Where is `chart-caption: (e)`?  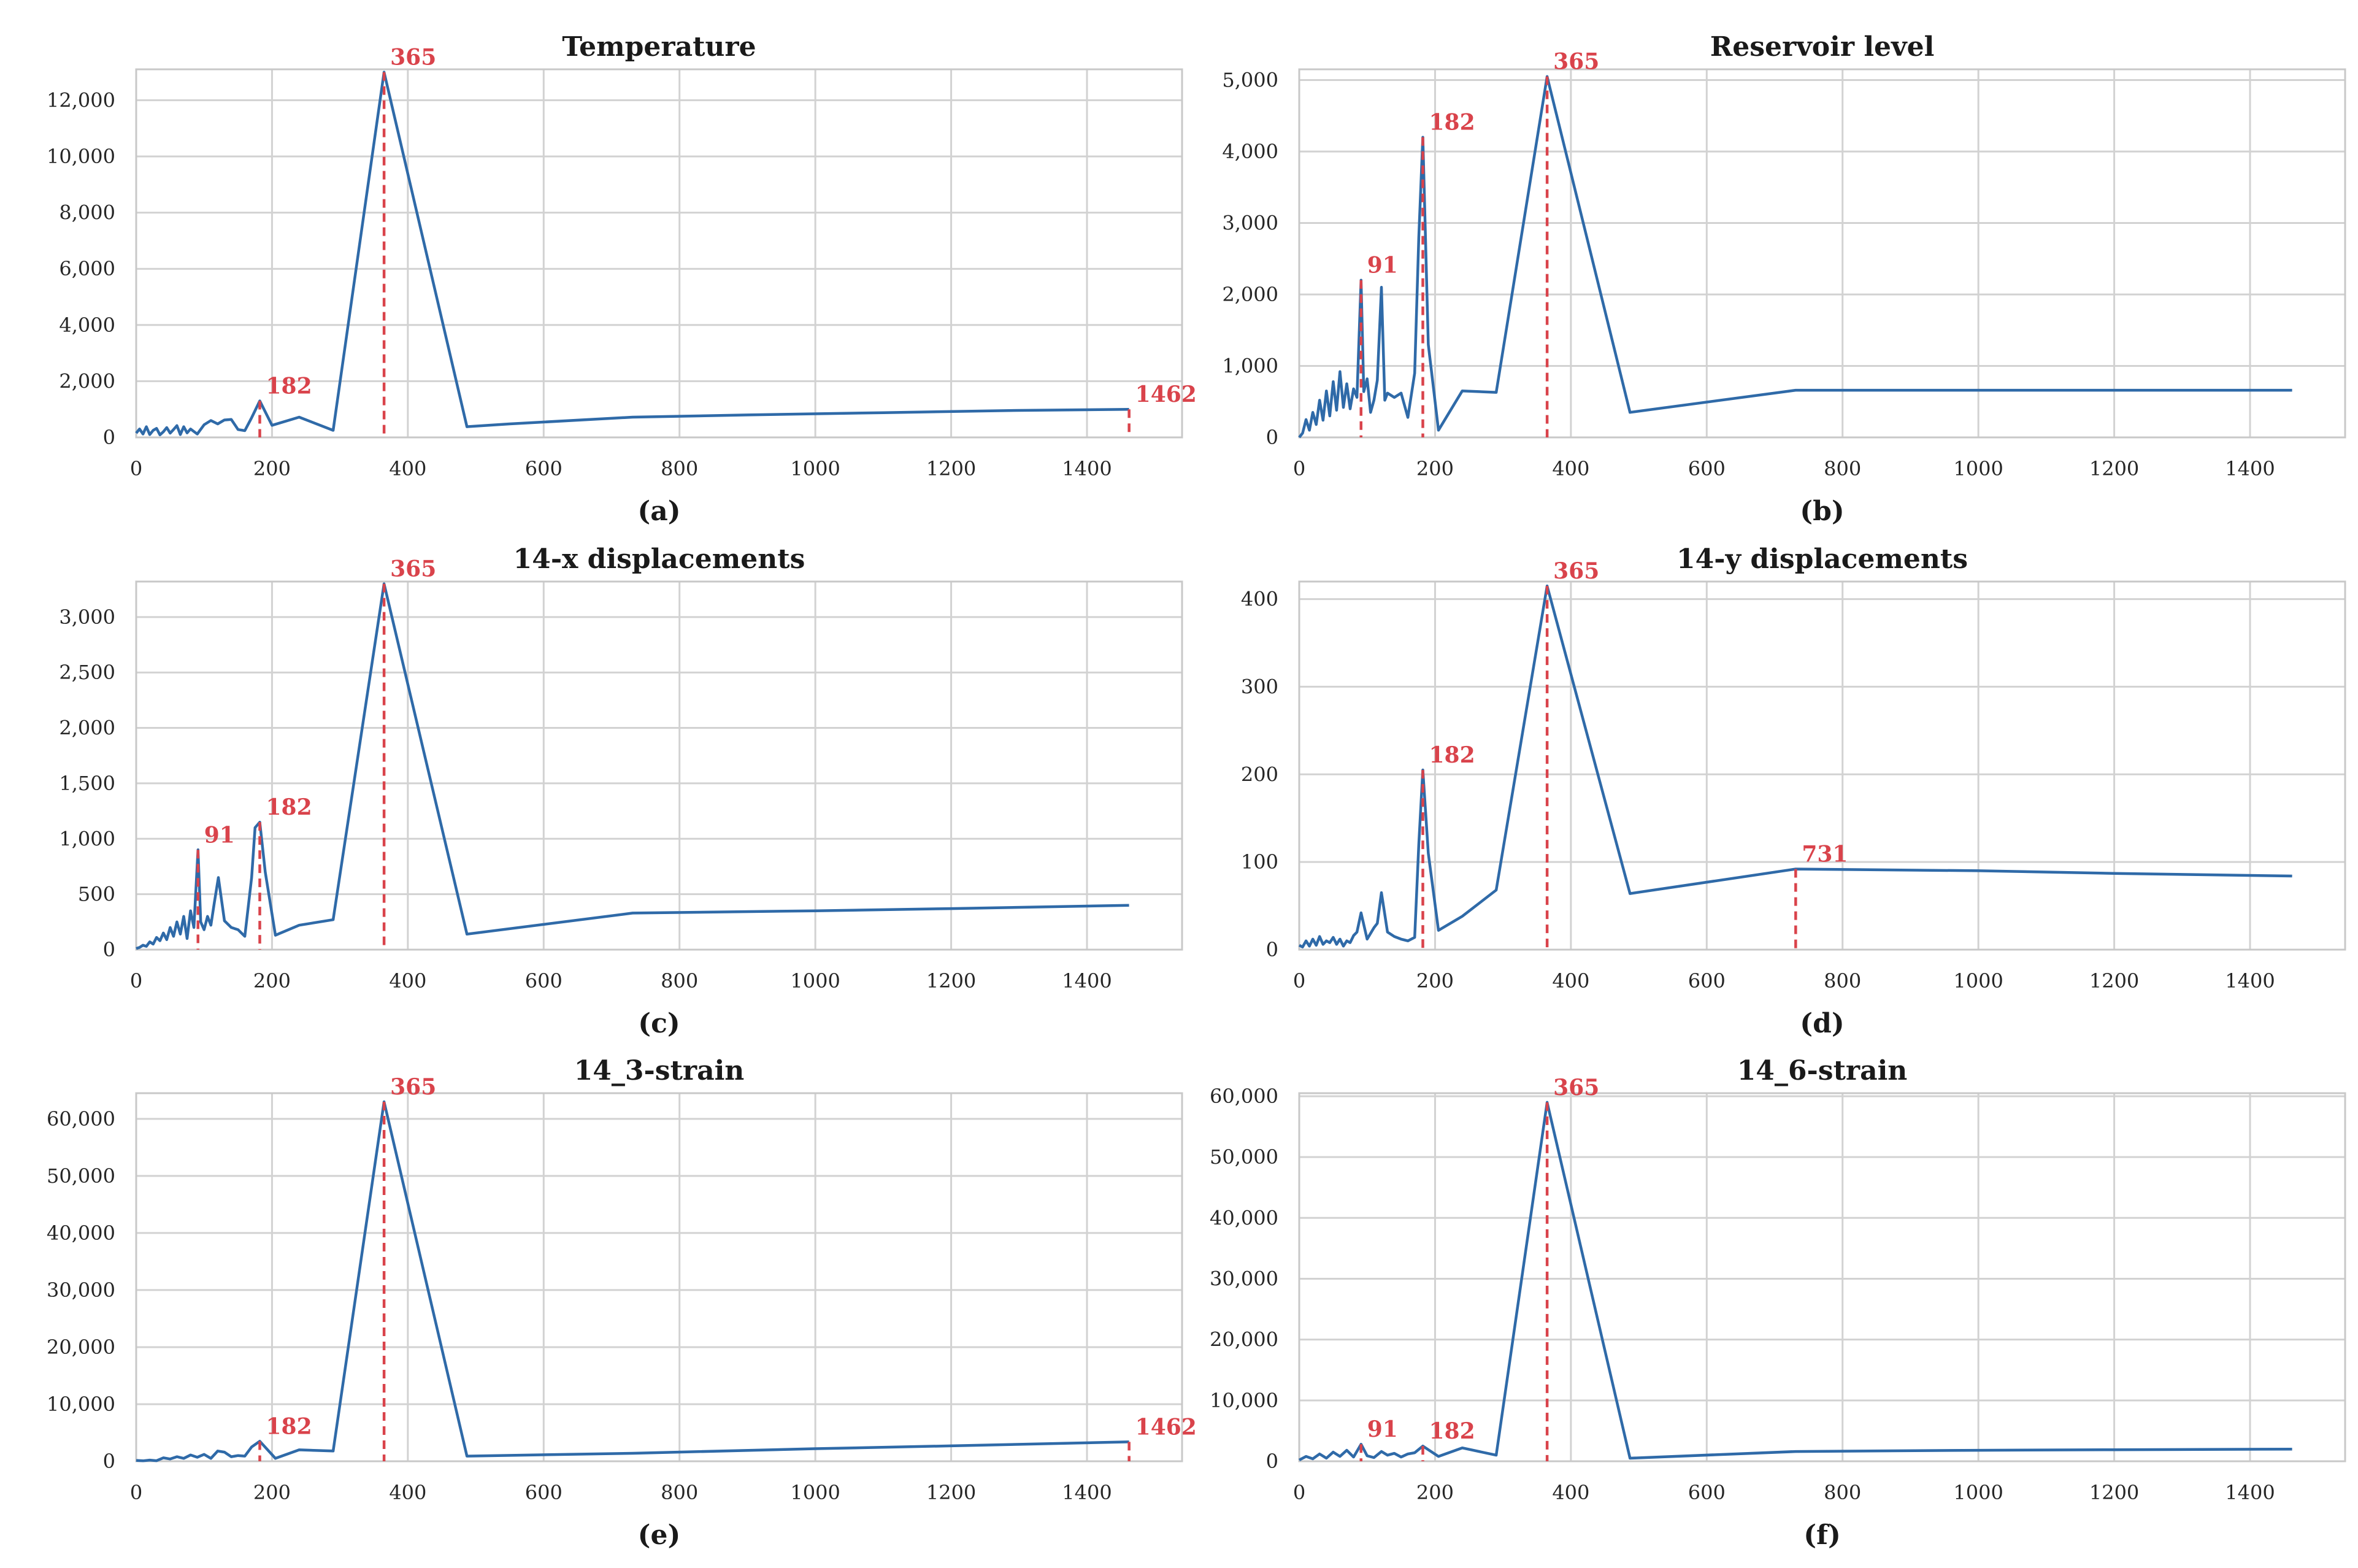 chart-caption: (e) is located at coordinates (659, 1535).